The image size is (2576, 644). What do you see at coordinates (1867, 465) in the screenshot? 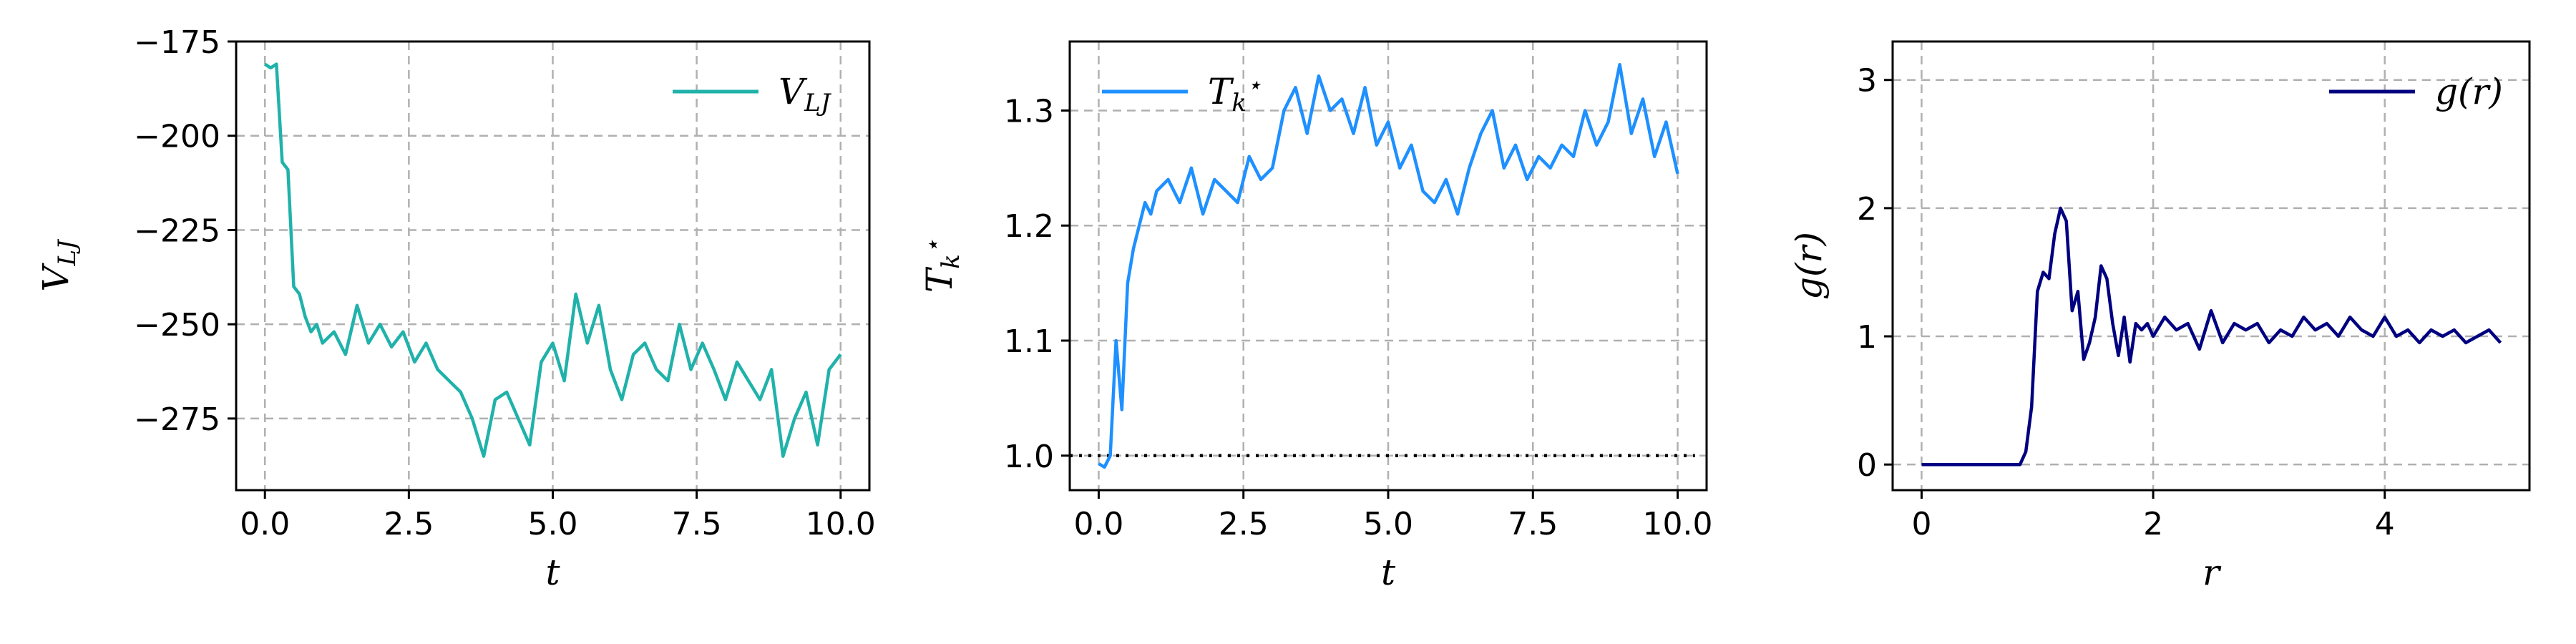
I see `y-tick-label: 0` at bounding box center [1867, 465].